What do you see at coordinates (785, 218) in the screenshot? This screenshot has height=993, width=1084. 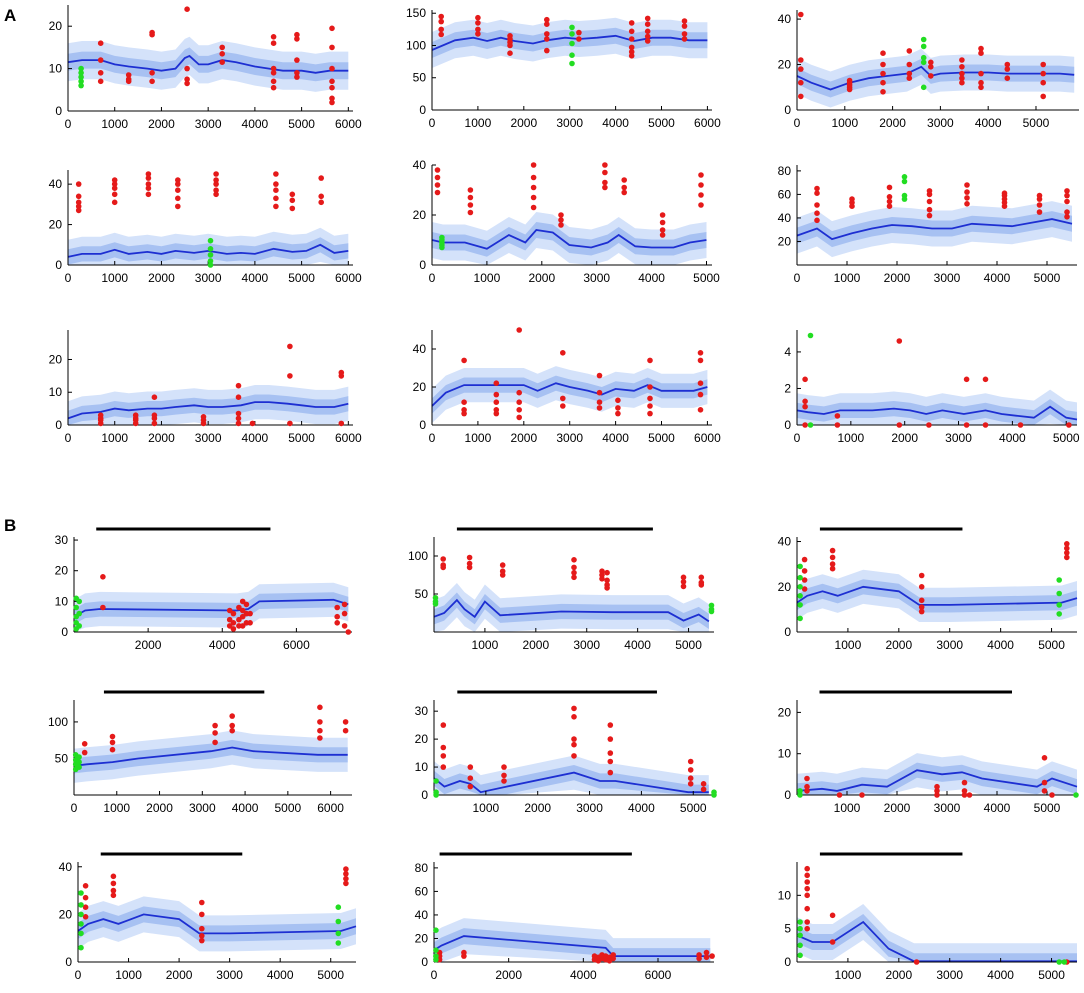 I see `y-tick-label: 40` at bounding box center [785, 218].